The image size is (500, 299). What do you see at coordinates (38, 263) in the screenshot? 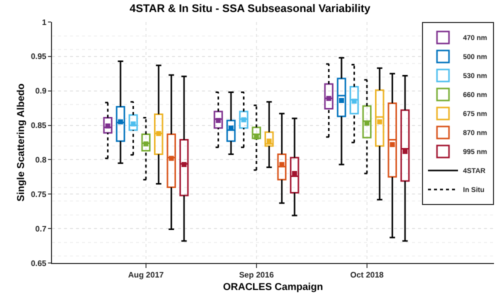
I see `y-tick-label: 0.65` at bounding box center [38, 263].